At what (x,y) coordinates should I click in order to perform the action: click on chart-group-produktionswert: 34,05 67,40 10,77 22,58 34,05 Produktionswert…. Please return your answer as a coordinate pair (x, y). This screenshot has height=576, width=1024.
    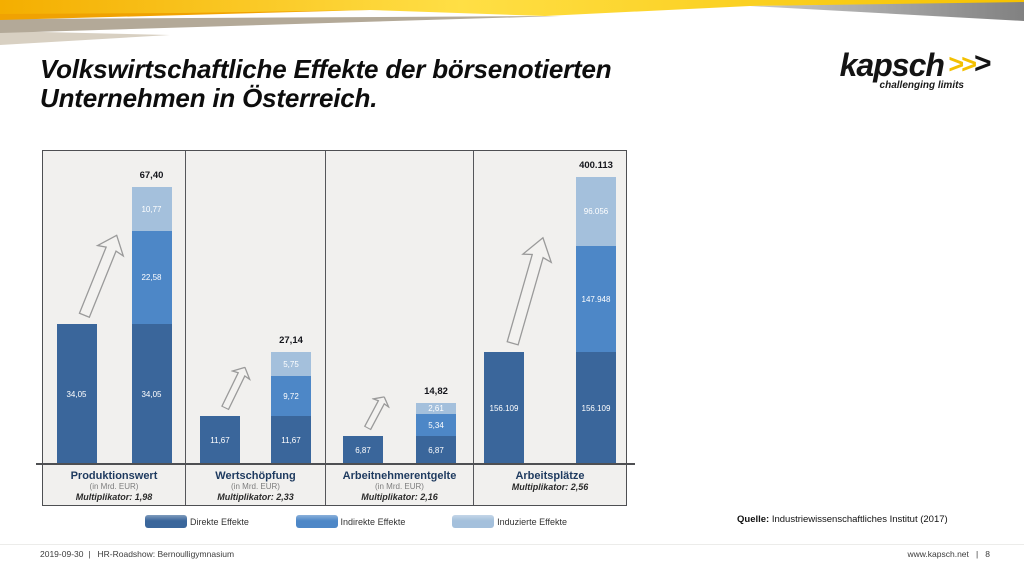
    Looking at the image, I should click on (114, 328).